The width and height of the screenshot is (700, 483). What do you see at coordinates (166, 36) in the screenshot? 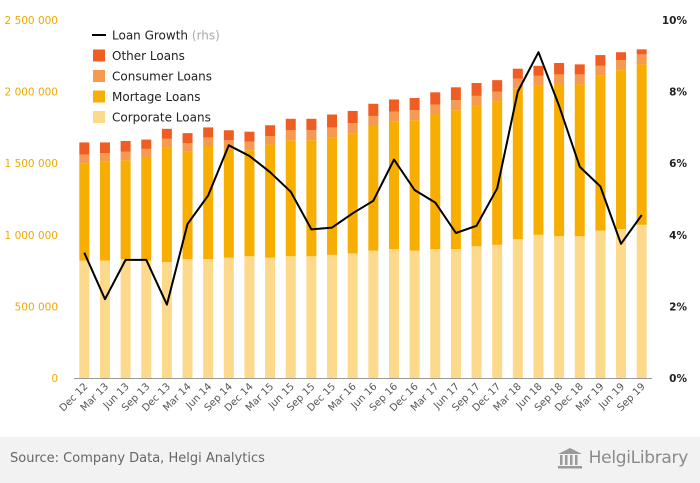
I see `legend-label: Loan Growth (rhs)` at bounding box center [166, 36].